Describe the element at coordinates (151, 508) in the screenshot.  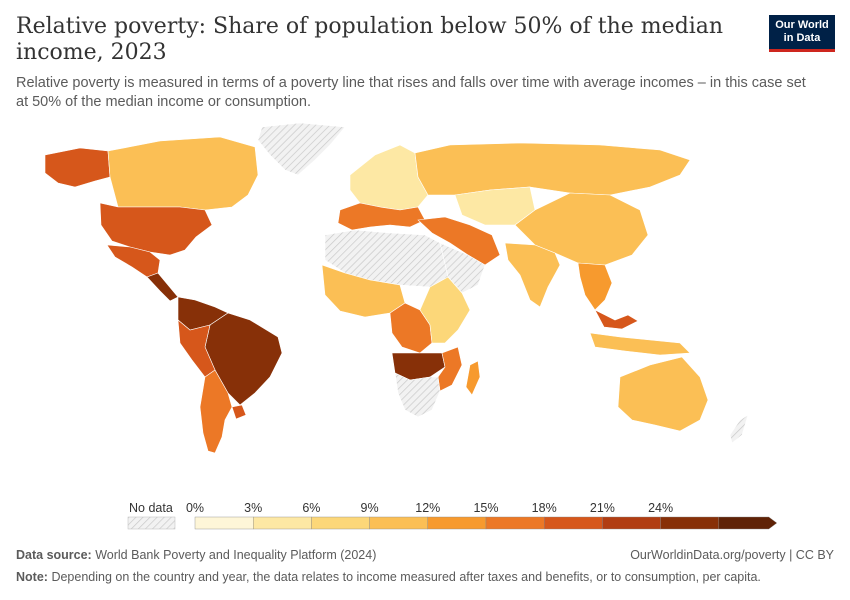
I see `legend-no-data-label: No data` at that location.